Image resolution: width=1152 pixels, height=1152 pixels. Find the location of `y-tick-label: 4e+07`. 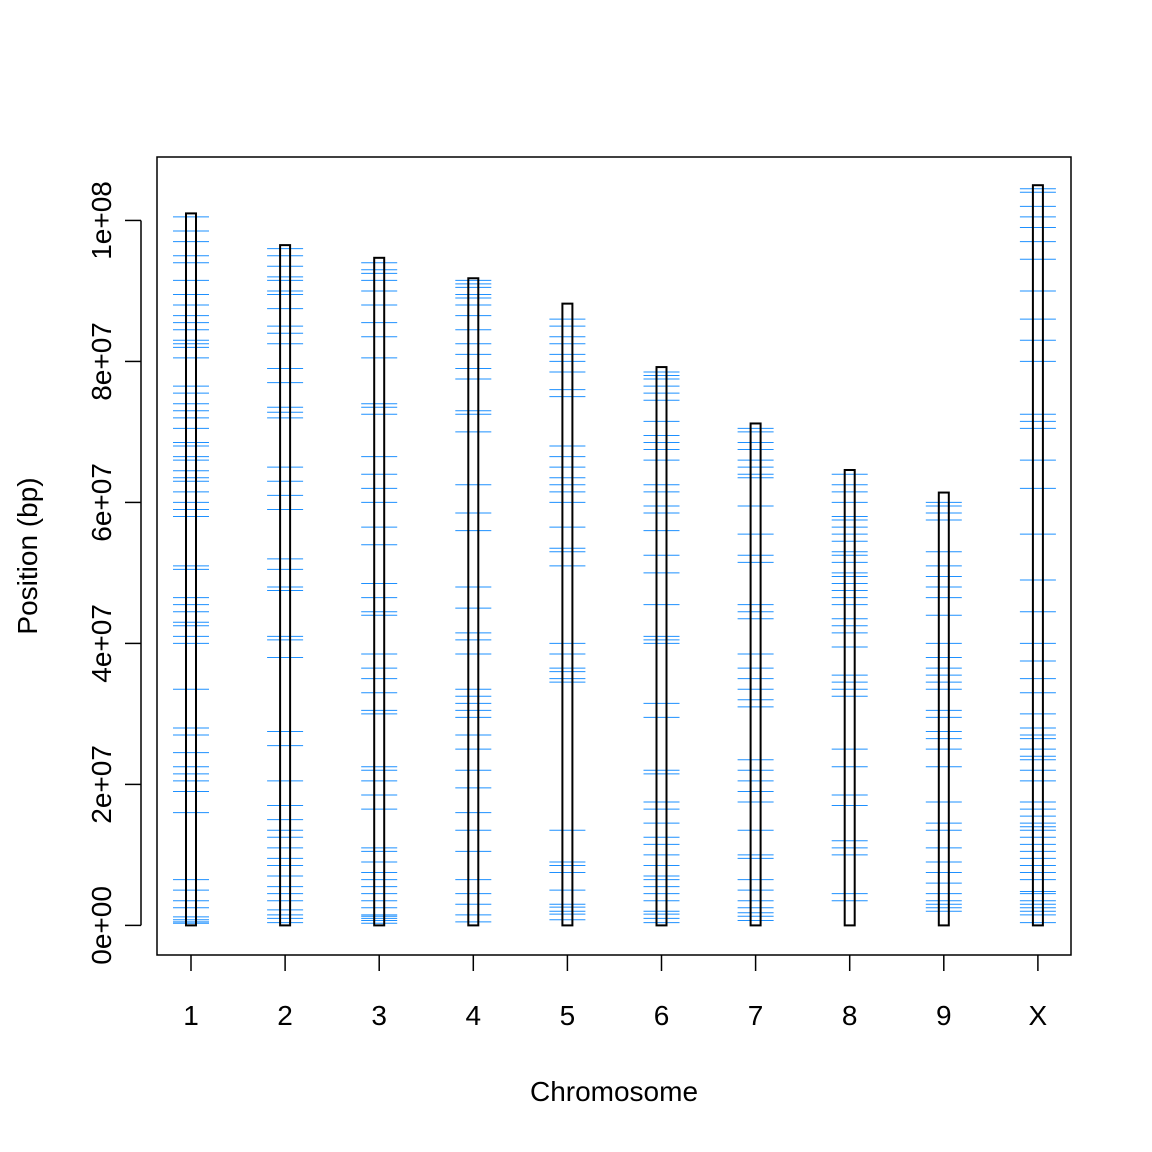

y-tick-label: 4e+07 is located at coordinates (101, 643).